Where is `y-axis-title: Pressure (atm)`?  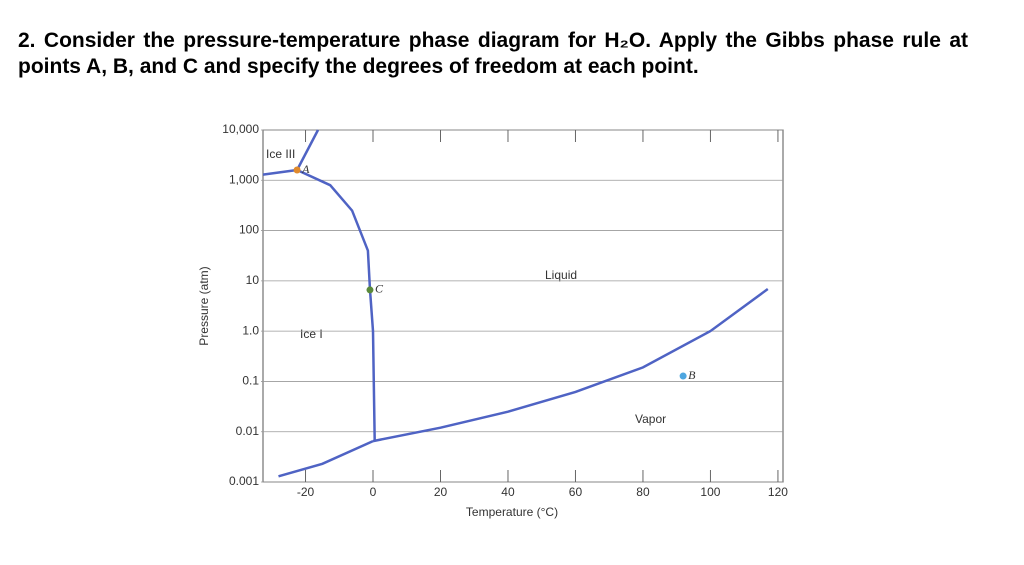
y-axis-title: Pressure (atm) is located at coordinates (204, 305).